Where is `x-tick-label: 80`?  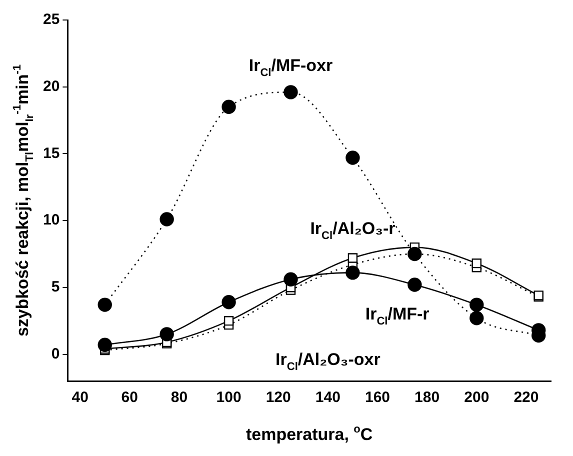
x-tick-label: 80 is located at coordinates (179, 397).